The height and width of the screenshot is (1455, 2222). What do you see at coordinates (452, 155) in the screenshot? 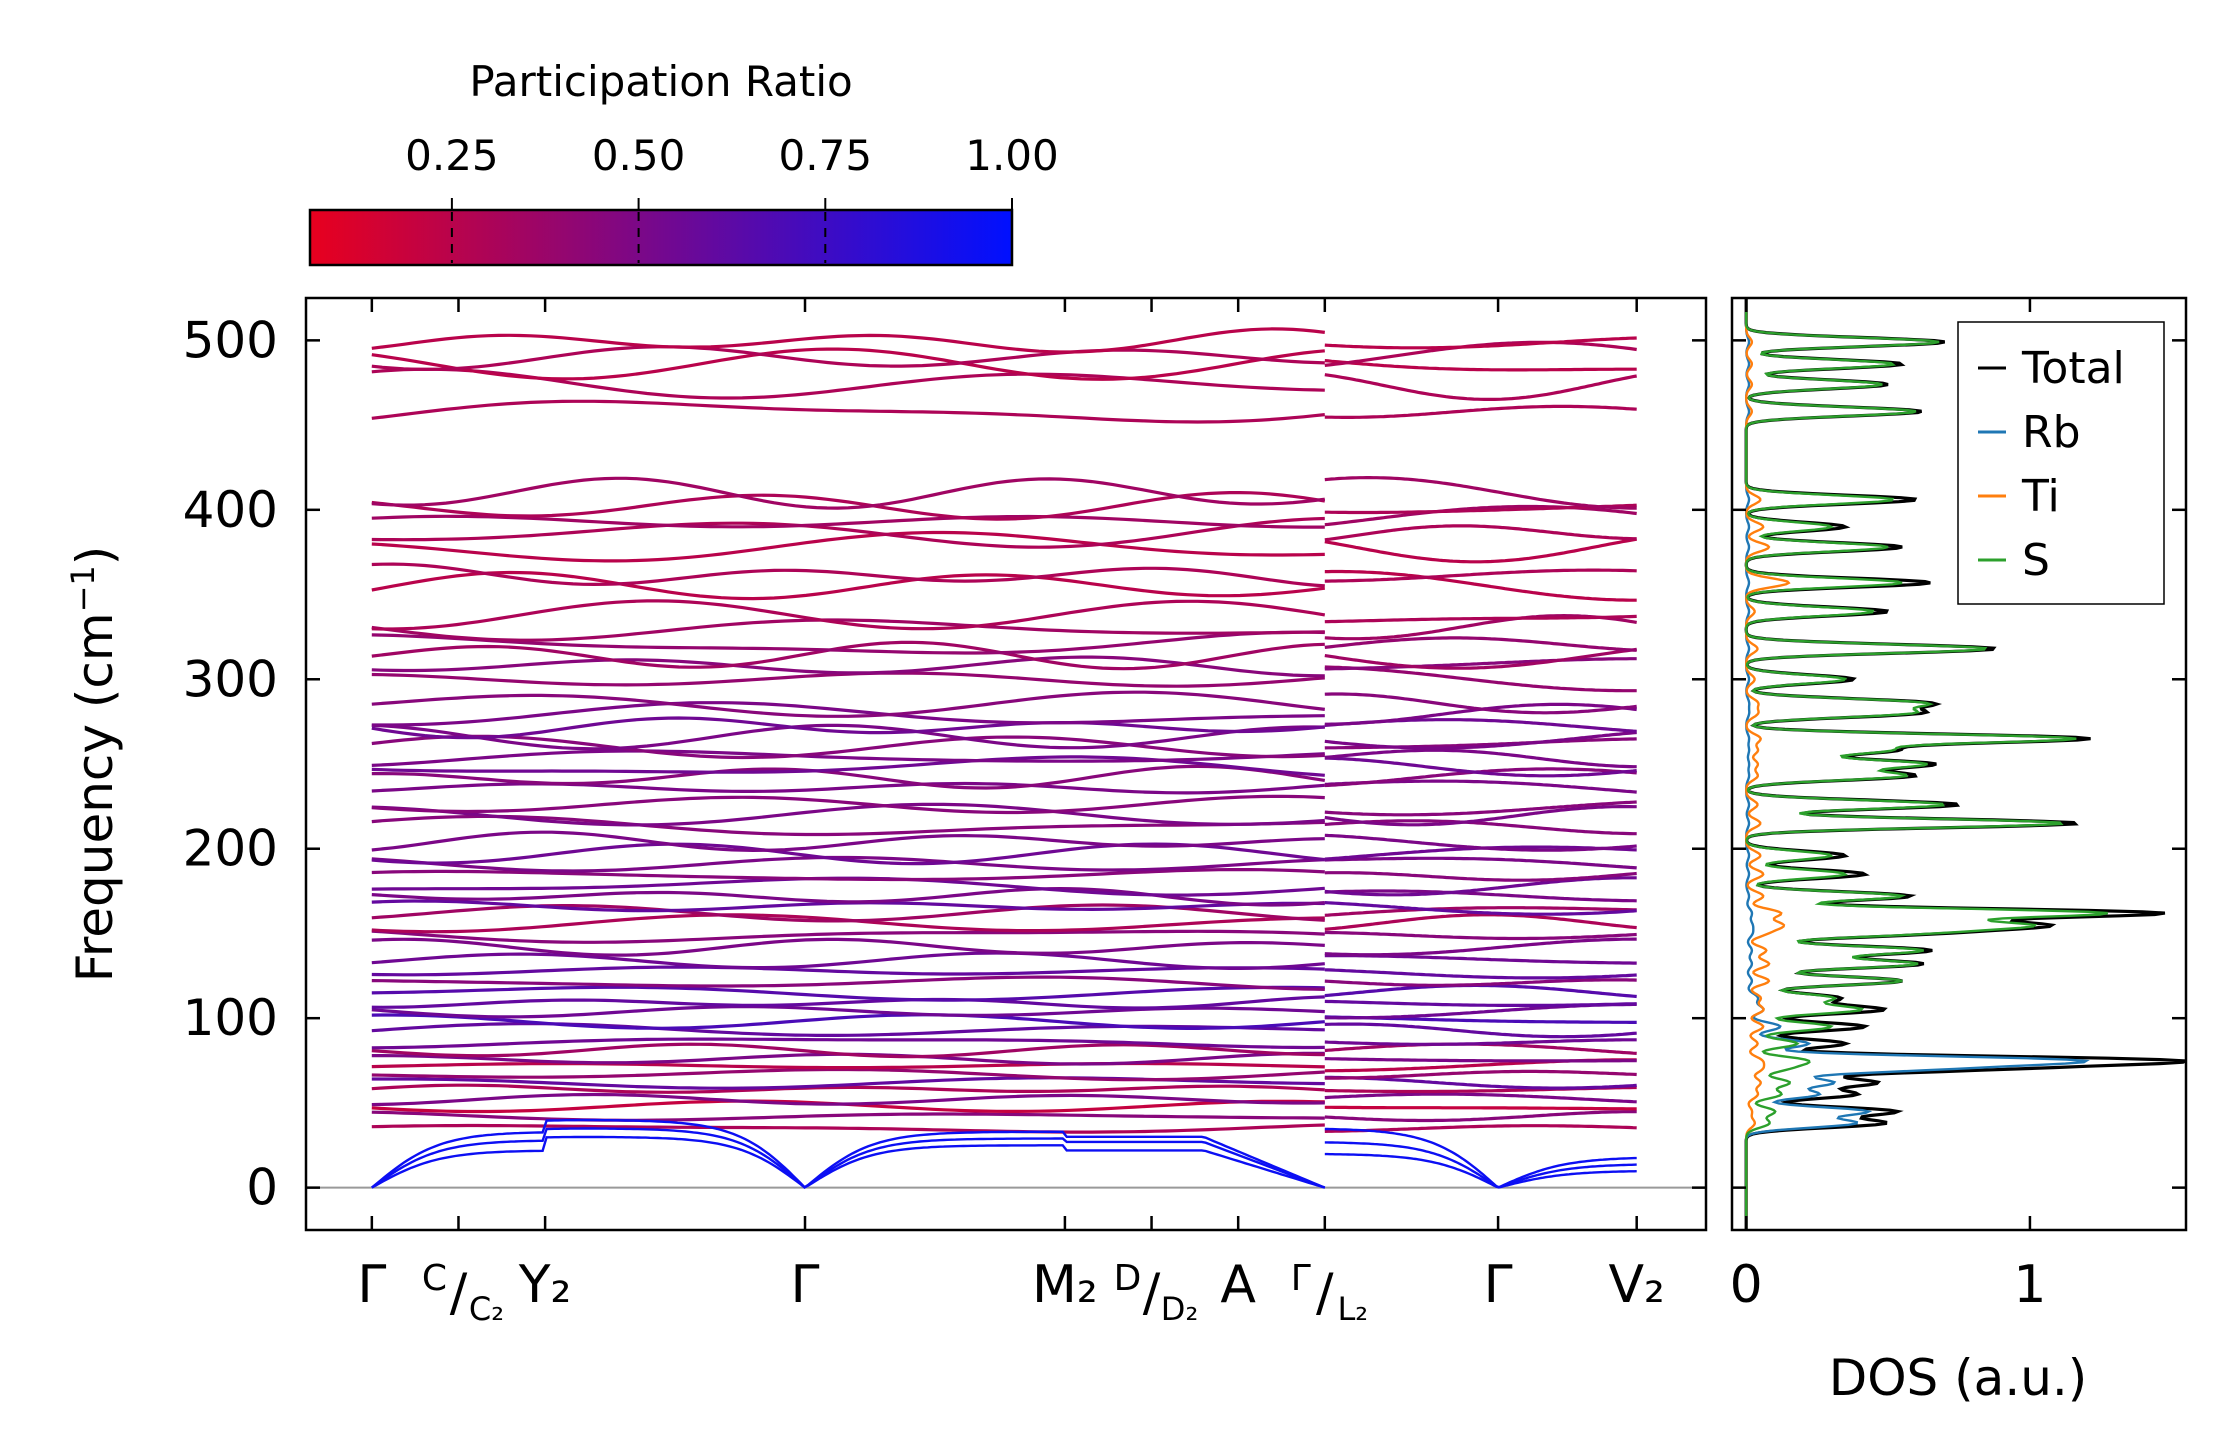
I see `colorbar-tick-label: 0.25` at bounding box center [452, 155].